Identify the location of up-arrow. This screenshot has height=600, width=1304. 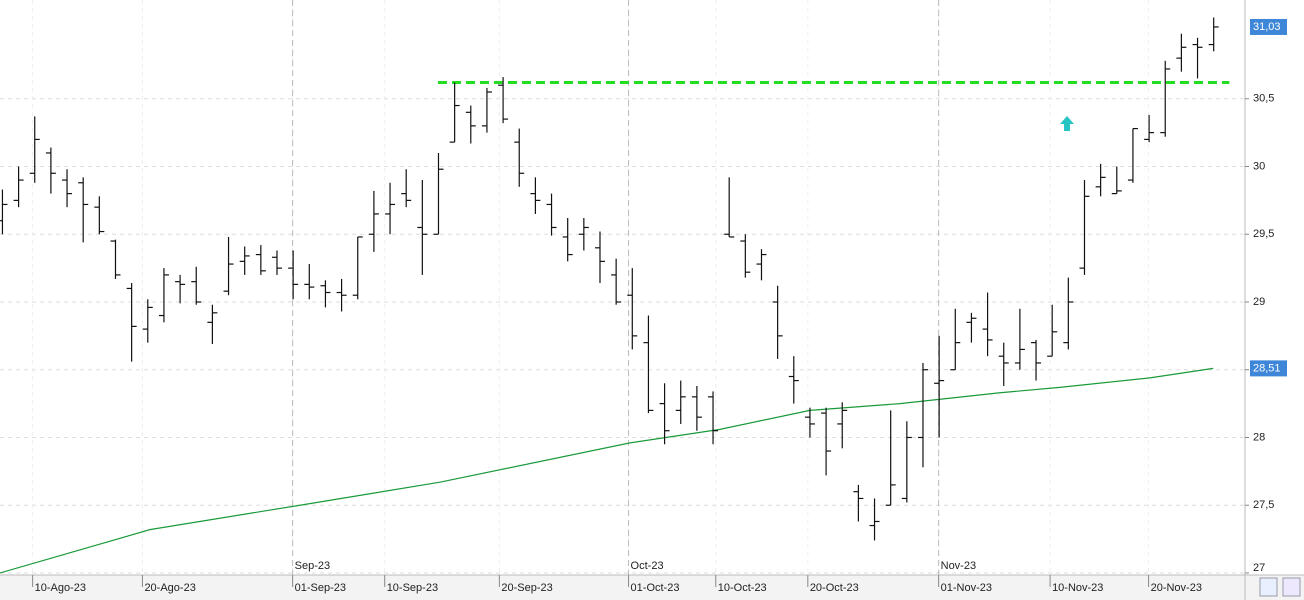
(1067, 123).